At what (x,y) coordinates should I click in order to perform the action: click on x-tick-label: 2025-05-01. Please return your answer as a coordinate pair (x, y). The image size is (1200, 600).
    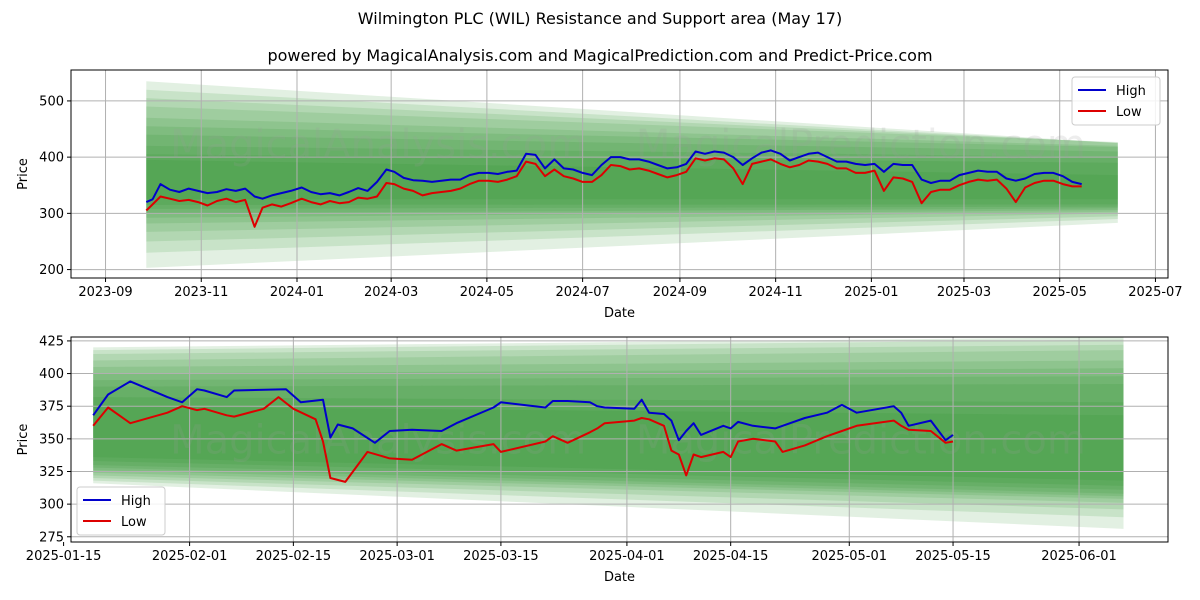
    Looking at the image, I should click on (849, 556).